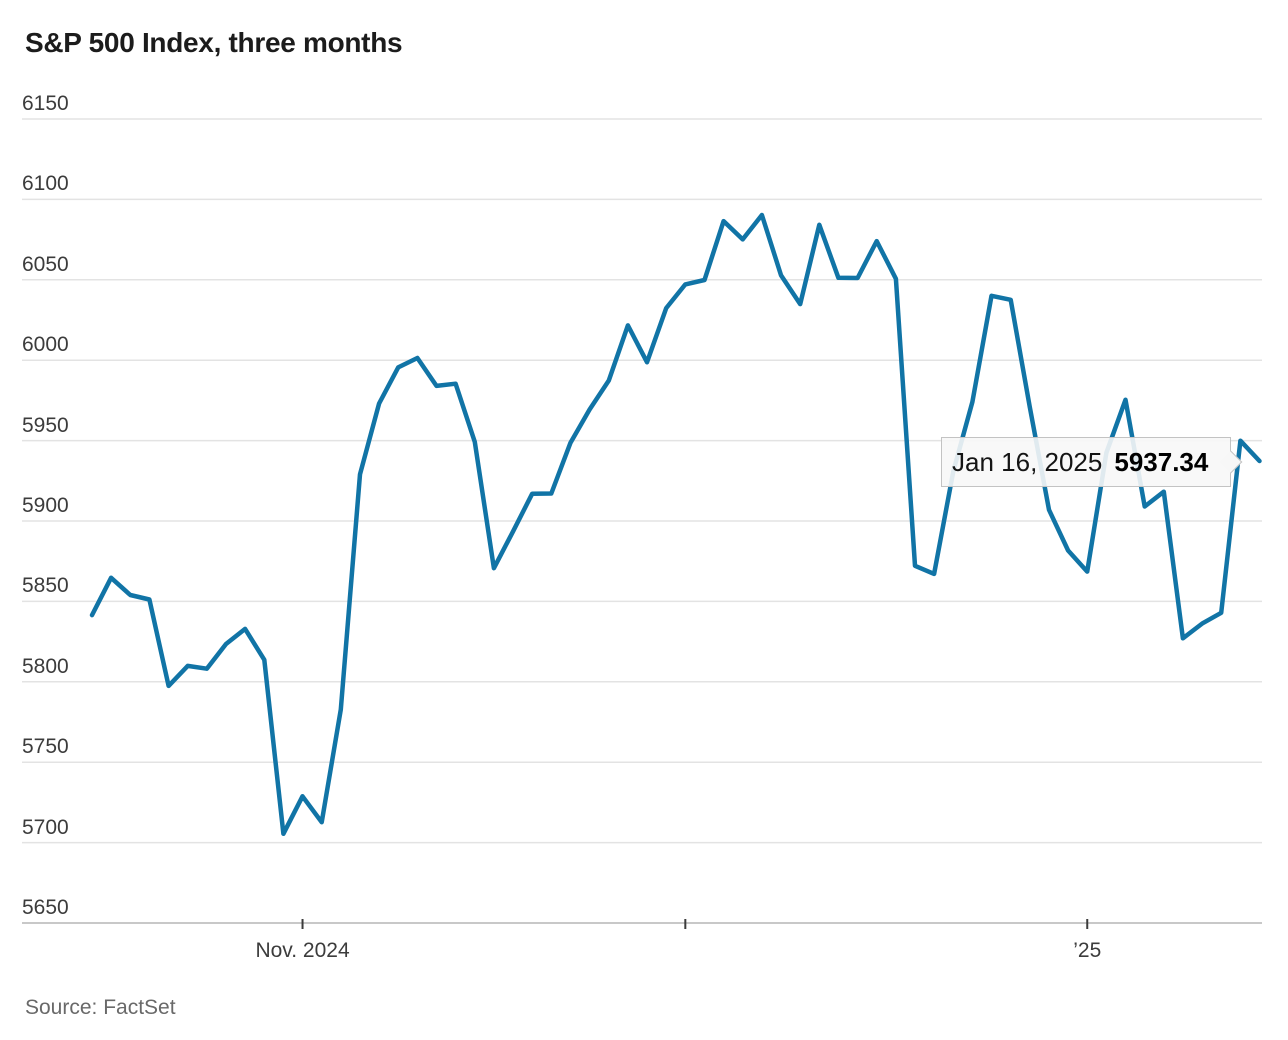  What do you see at coordinates (1027, 461) in the screenshot?
I see `tooltip-date: Jan 16, 2025` at bounding box center [1027, 461].